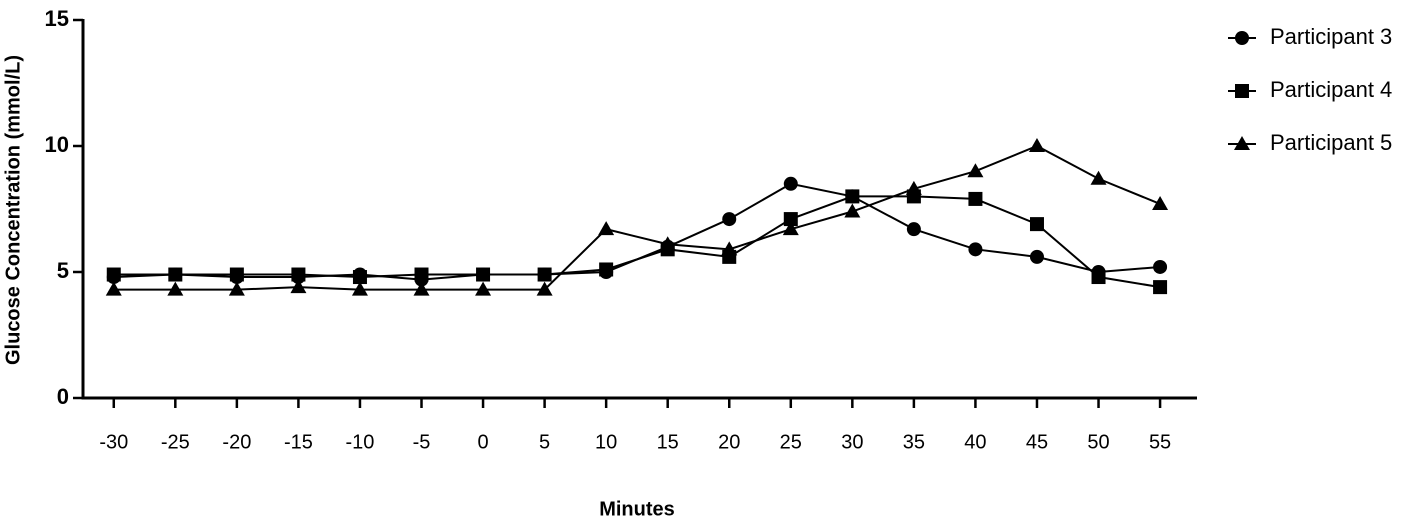 Image resolution: width=1416 pixels, height=522 pixels. Describe the element at coordinates (606, 442) in the screenshot. I see `x-tick-label: 10` at that location.